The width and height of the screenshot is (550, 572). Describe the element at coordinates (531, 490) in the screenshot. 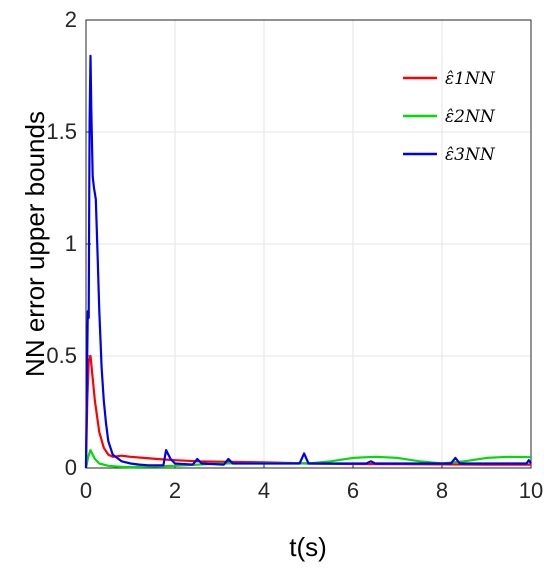

I see `x-tick-label: 10` at that location.